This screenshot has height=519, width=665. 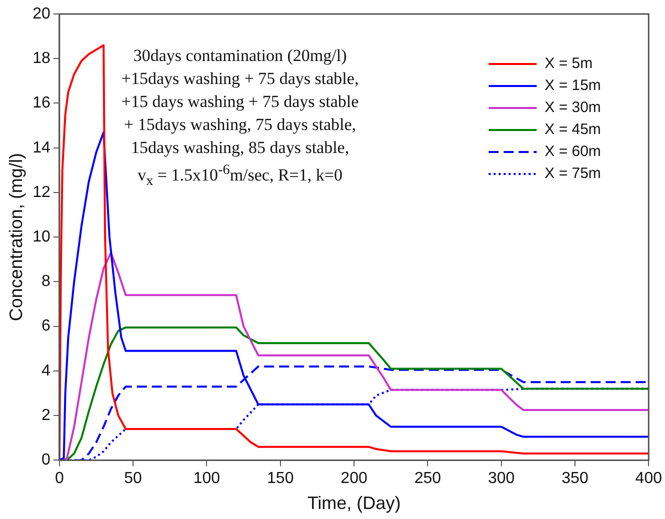 I want to click on x-tick-label: 400, so click(x=648, y=479).